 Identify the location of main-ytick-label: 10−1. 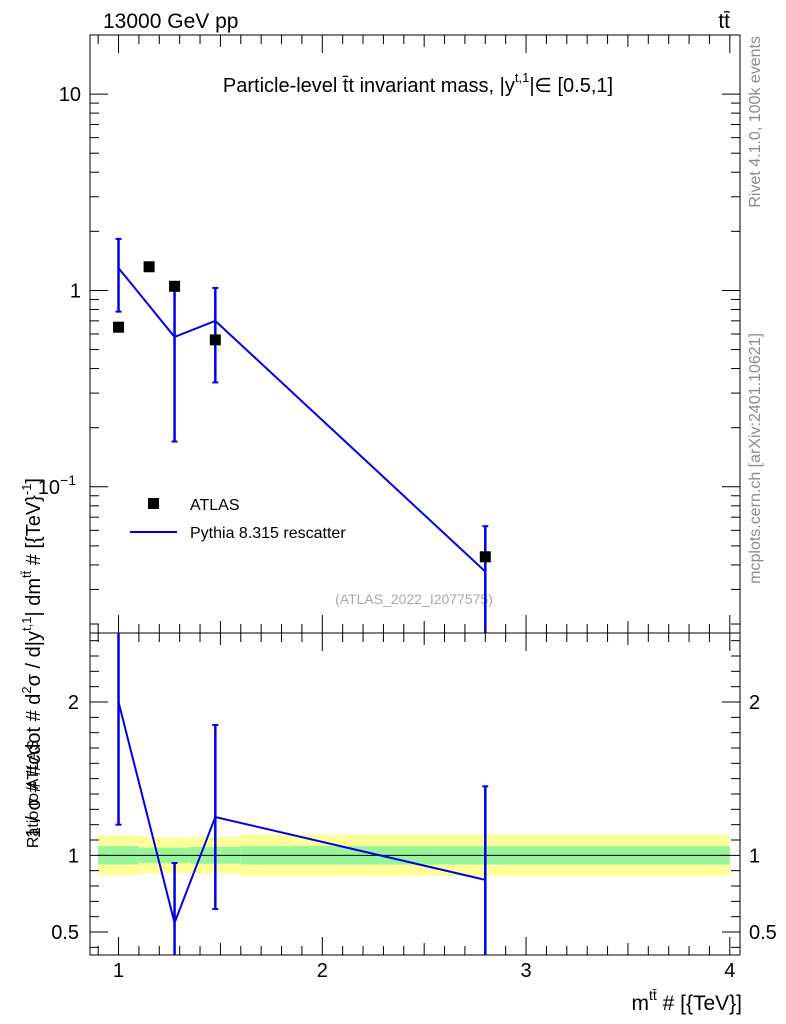
(57, 485).